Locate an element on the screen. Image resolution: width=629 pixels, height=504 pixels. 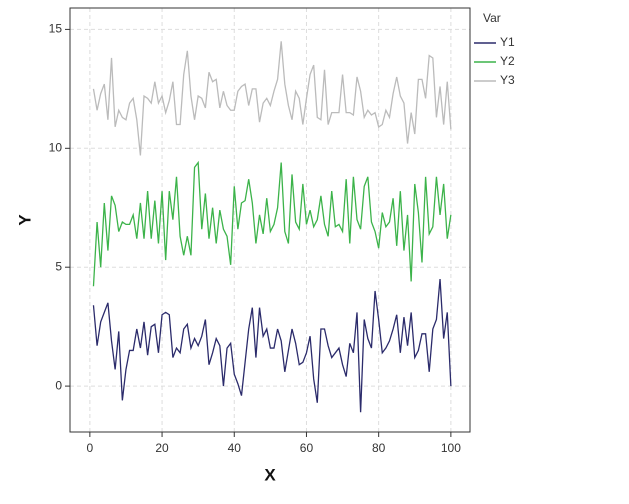
legend-label: Y1 is located at coordinates (507, 42).